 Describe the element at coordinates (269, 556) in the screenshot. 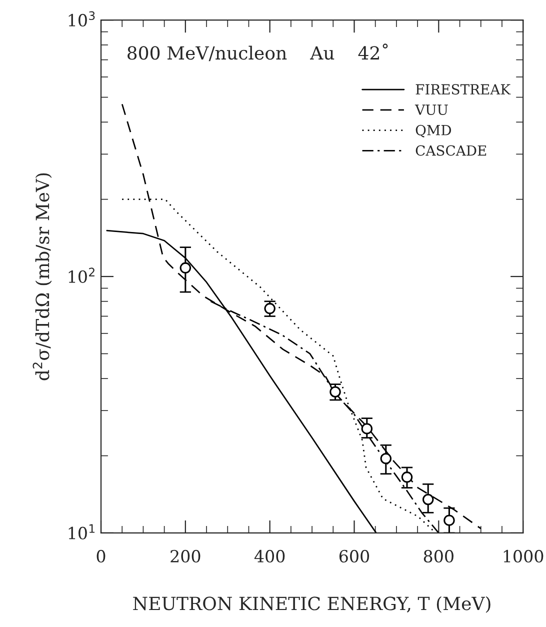

I see `x-tick-label: 400` at that location.